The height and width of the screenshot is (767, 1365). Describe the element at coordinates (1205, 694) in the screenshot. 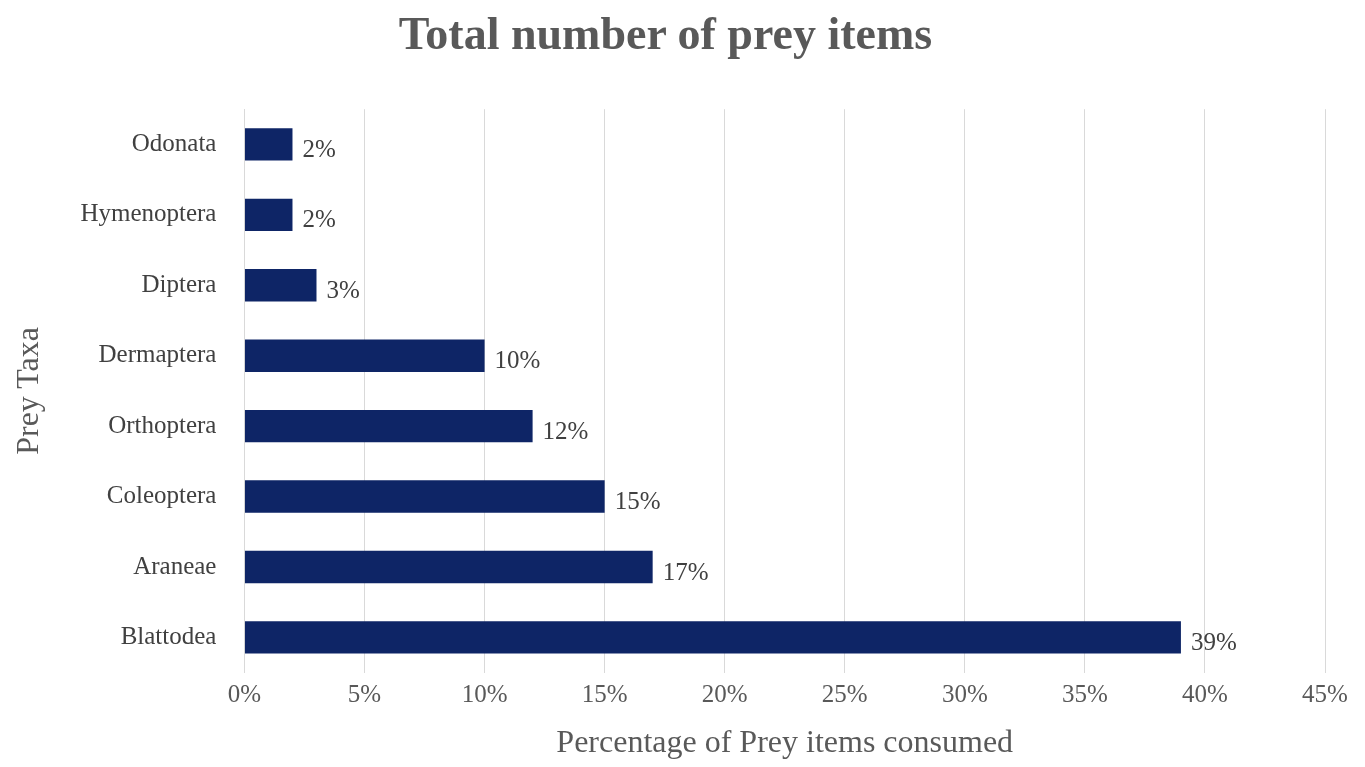

I see `x-tick-label: 40%` at that location.